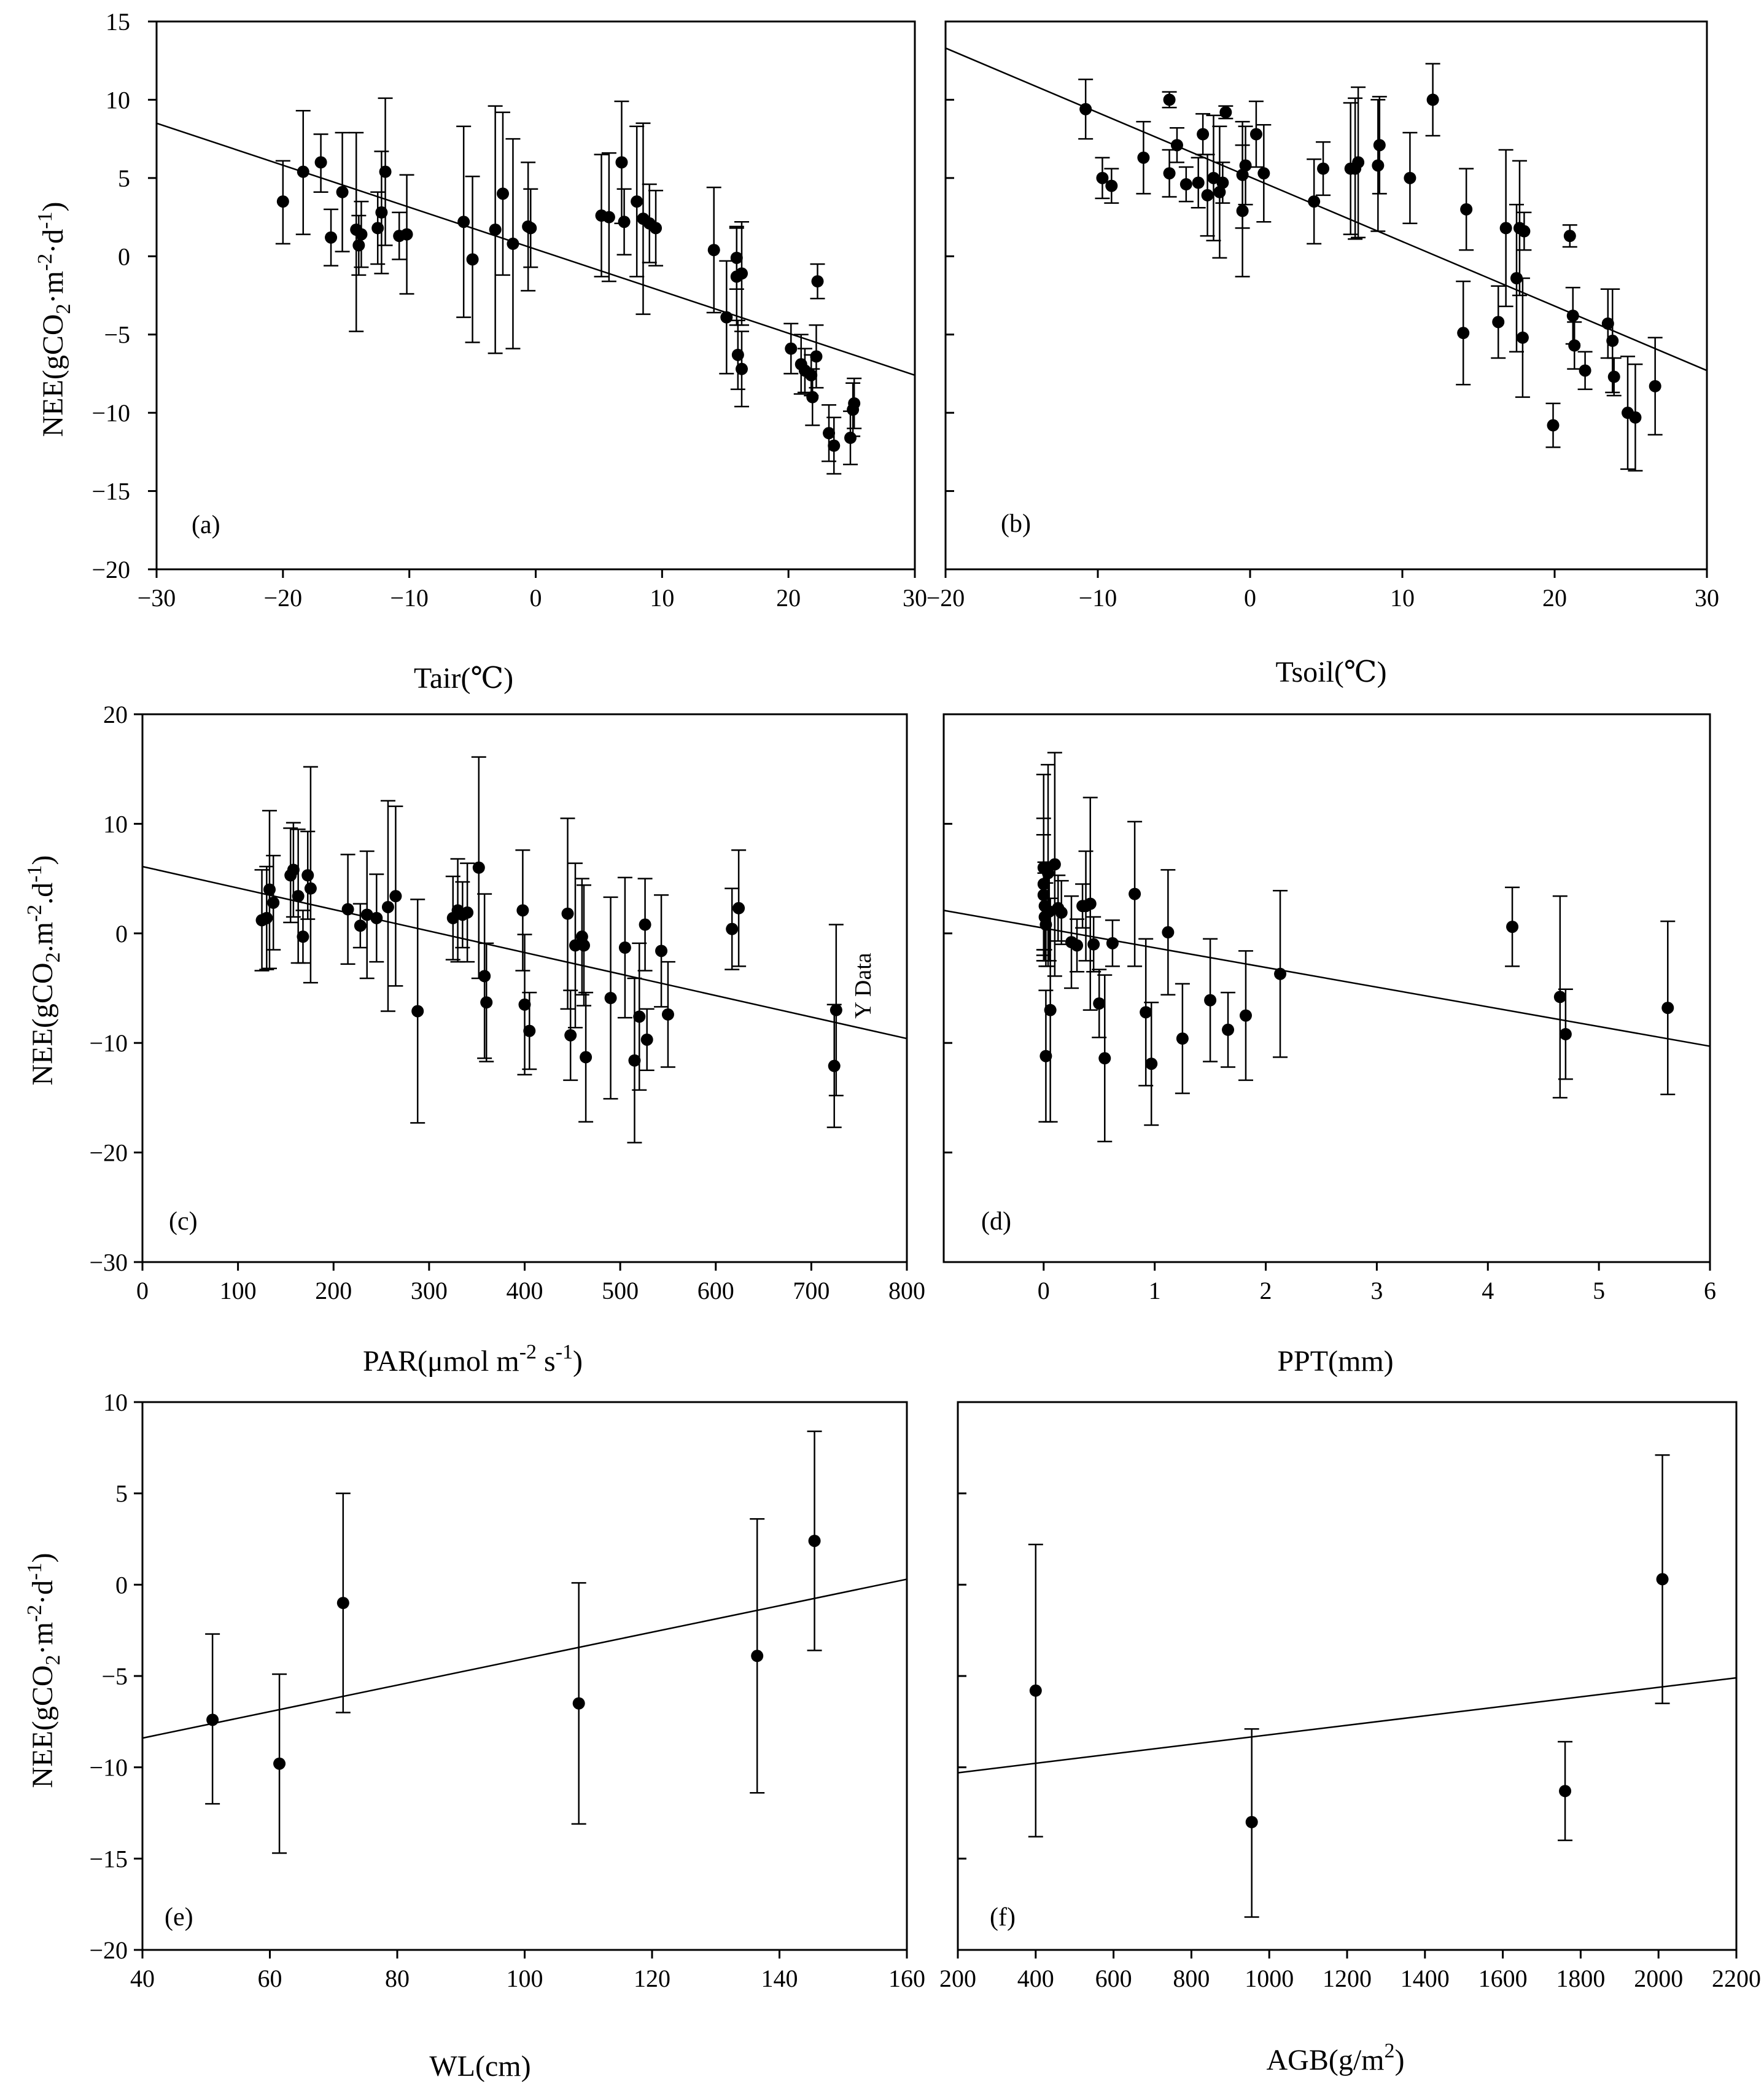 This screenshot has height=2093, width=1764. Describe the element at coordinates (1402, 598) in the screenshot. I see `x-tick-label: 10` at that location.